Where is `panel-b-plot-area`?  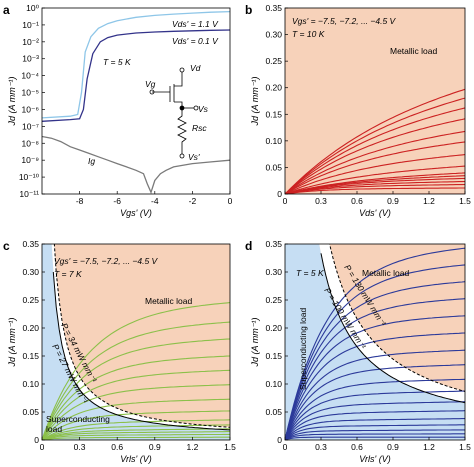
panel-b-plot-area is located at coordinates (375, 141).